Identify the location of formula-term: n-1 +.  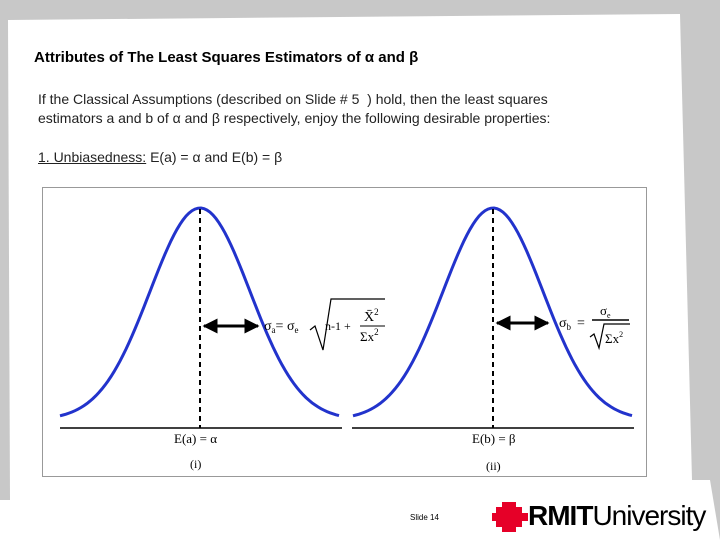
(338, 326).